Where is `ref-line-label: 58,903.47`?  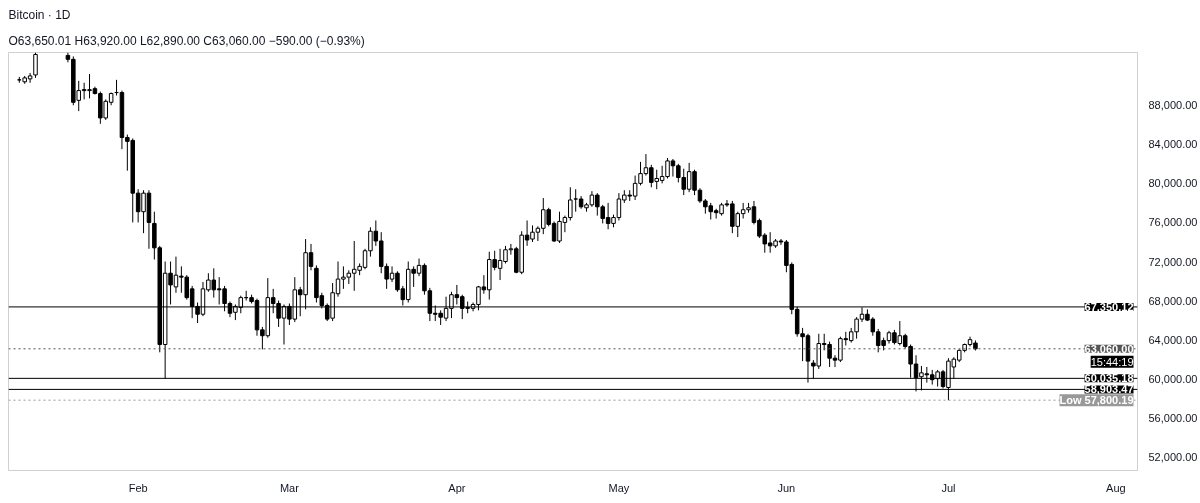 ref-line-label: 58,903.47 is located at coordinates (1109, 389).